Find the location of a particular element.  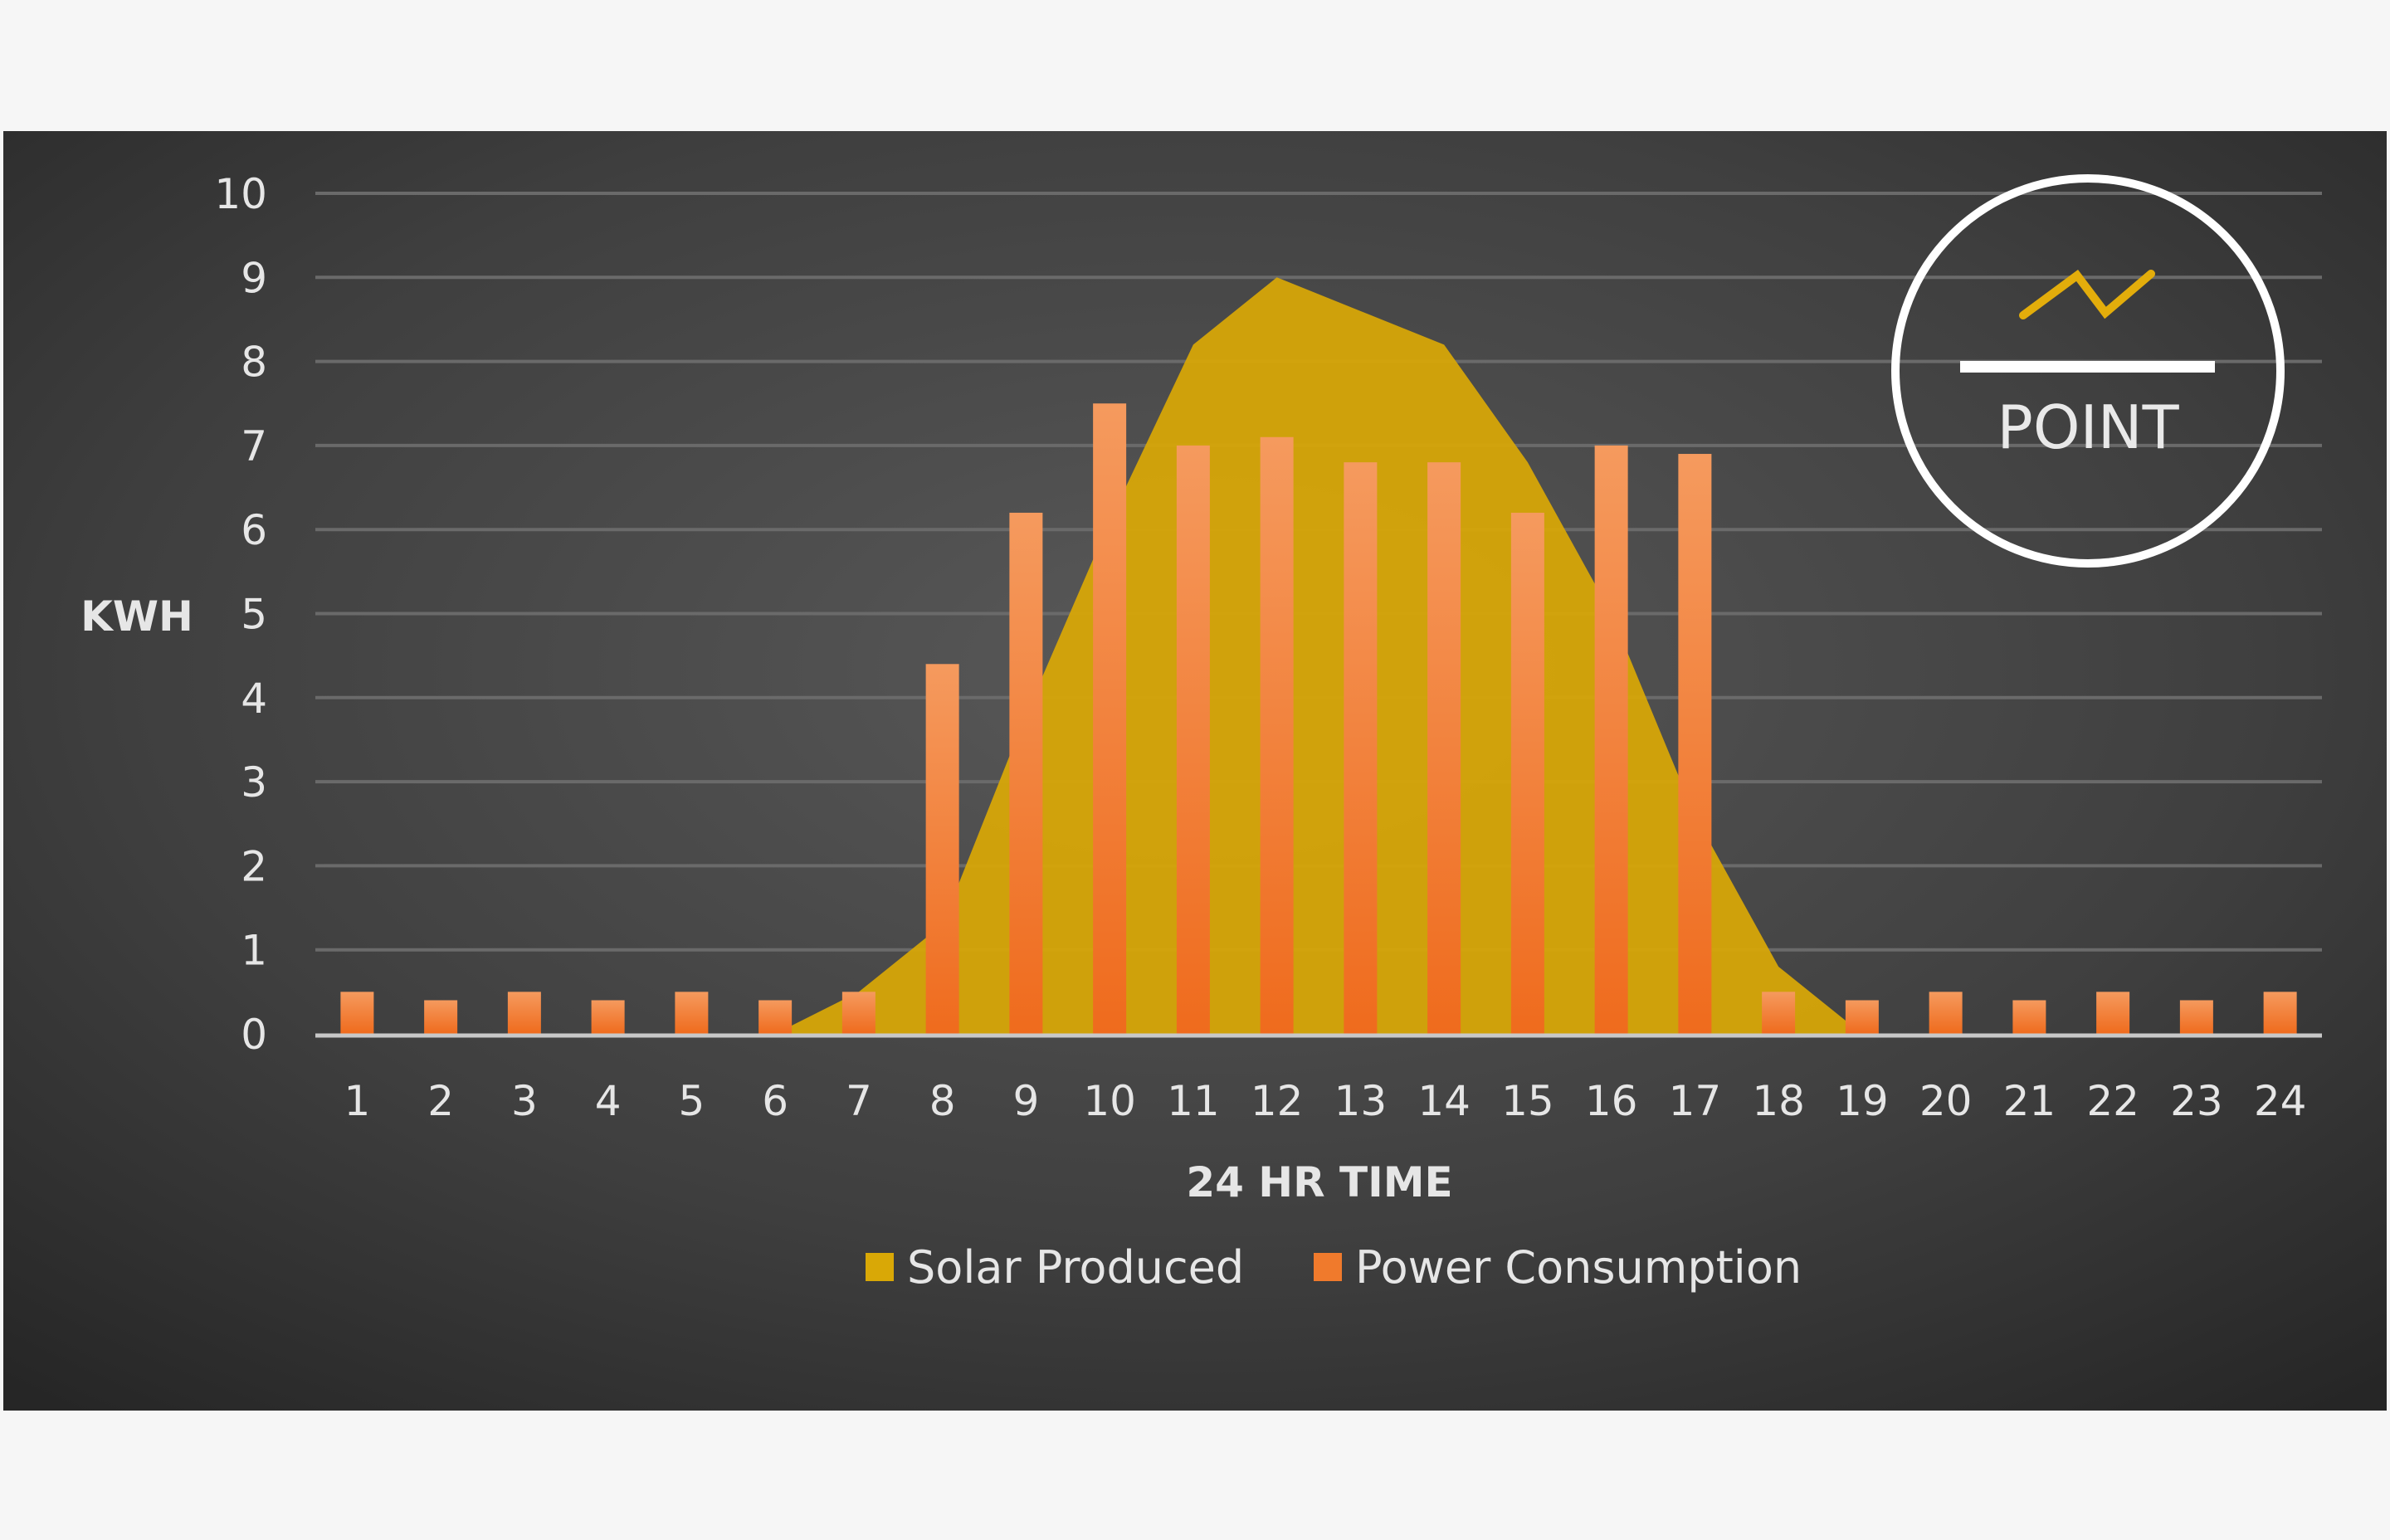

y-tick-label: 5 is located at coordinates (254, 615).